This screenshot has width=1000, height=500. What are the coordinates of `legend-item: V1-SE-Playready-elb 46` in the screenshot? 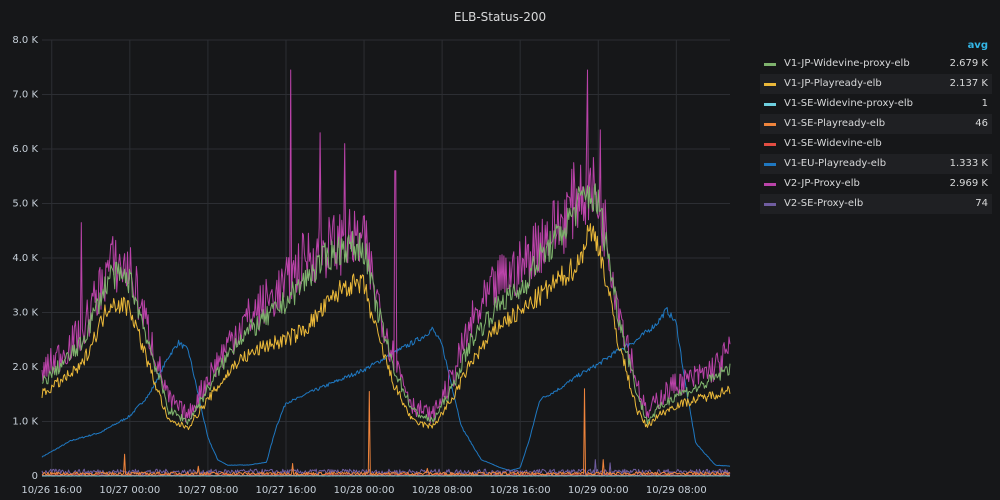 It's located at (876, 124).